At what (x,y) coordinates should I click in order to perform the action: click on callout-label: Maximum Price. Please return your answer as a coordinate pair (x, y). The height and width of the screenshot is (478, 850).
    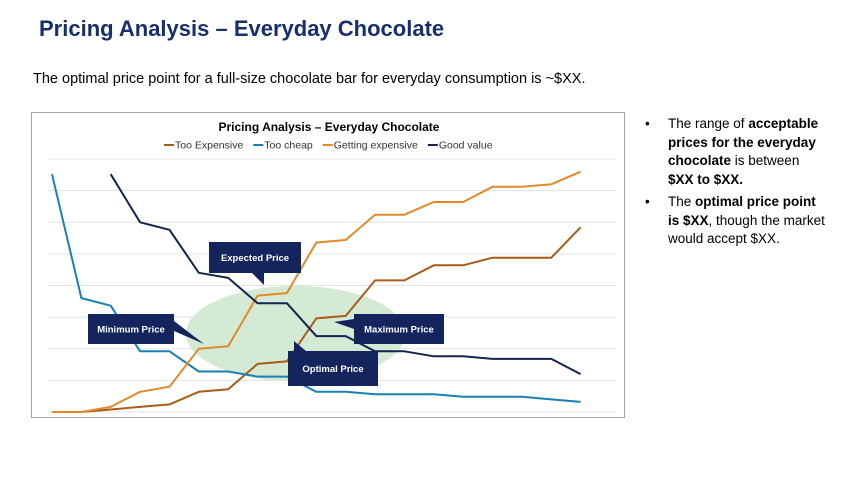
    Looking at the image, I should click on (399, 330).